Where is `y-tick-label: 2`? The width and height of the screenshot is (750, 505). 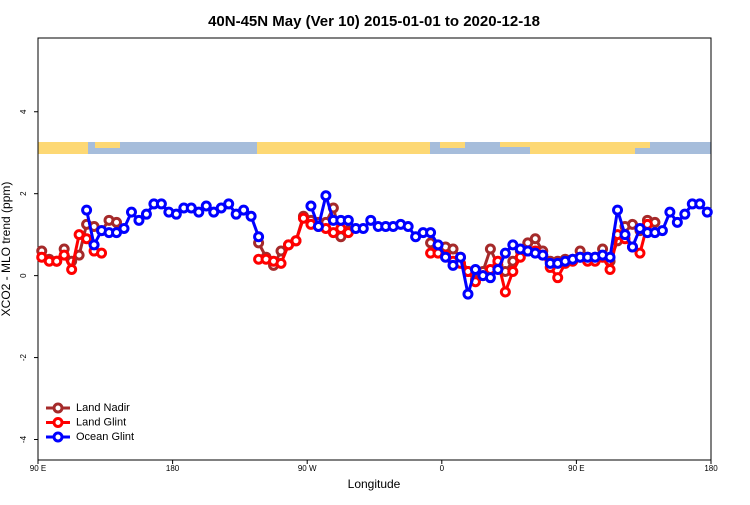 y-tick-label: 2 is located at coordinates (23, 193).